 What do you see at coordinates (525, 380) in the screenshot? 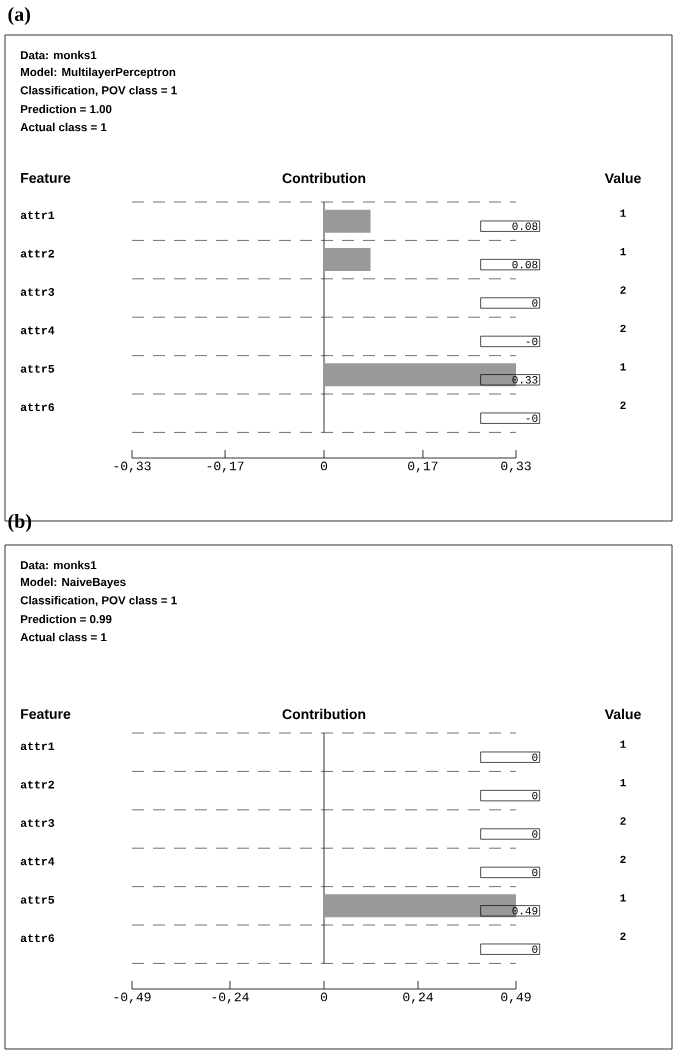
I see `data-label: 0.33` at bounding box center [525, 380].